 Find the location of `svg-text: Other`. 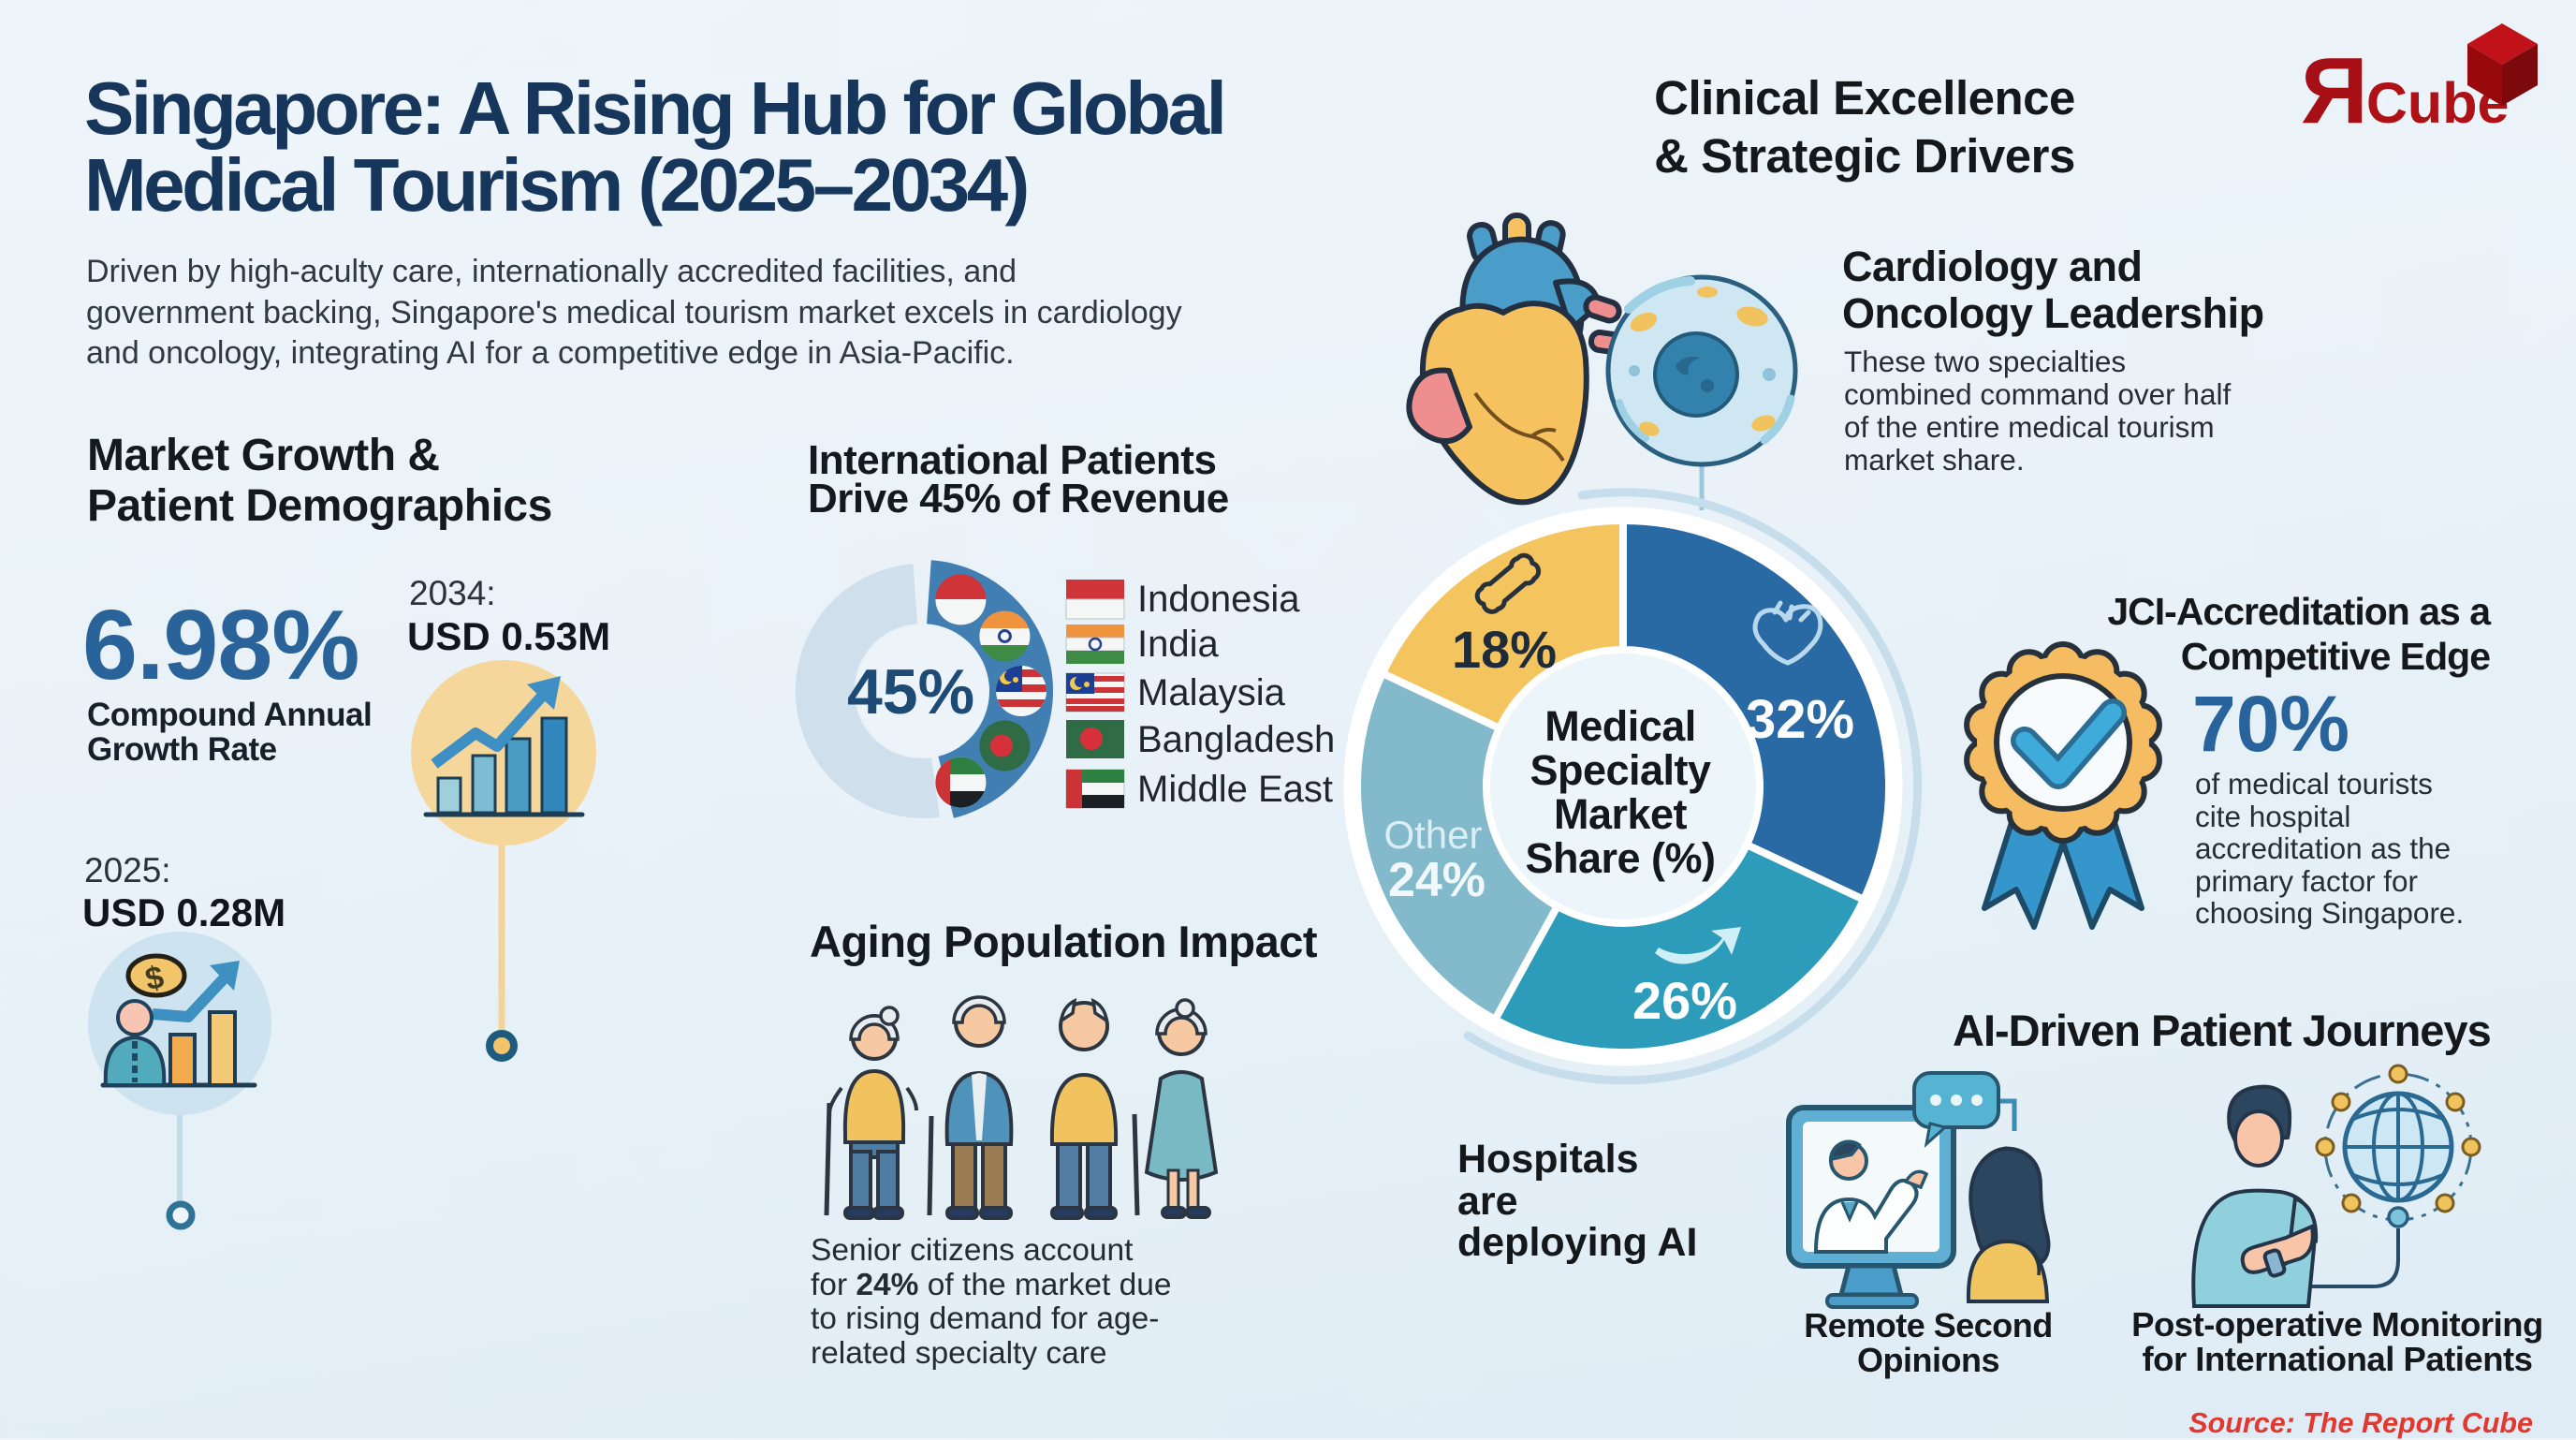

svg-text: Other is located at coordinates (1432, 835).